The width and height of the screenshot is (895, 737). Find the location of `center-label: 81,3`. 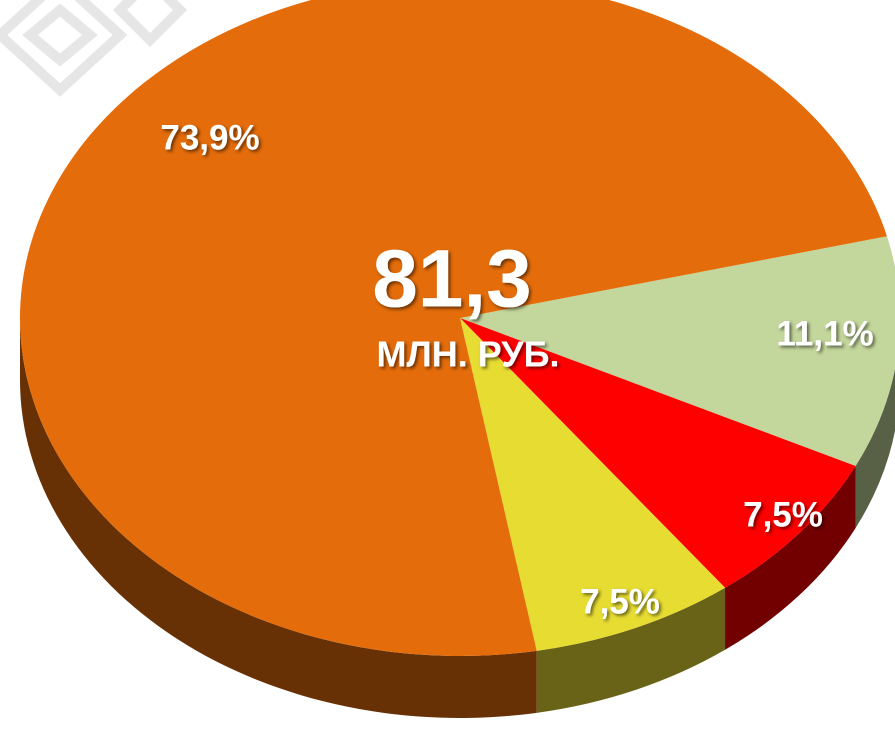

center-label: 81,3 is located at coordinates (452, 279).